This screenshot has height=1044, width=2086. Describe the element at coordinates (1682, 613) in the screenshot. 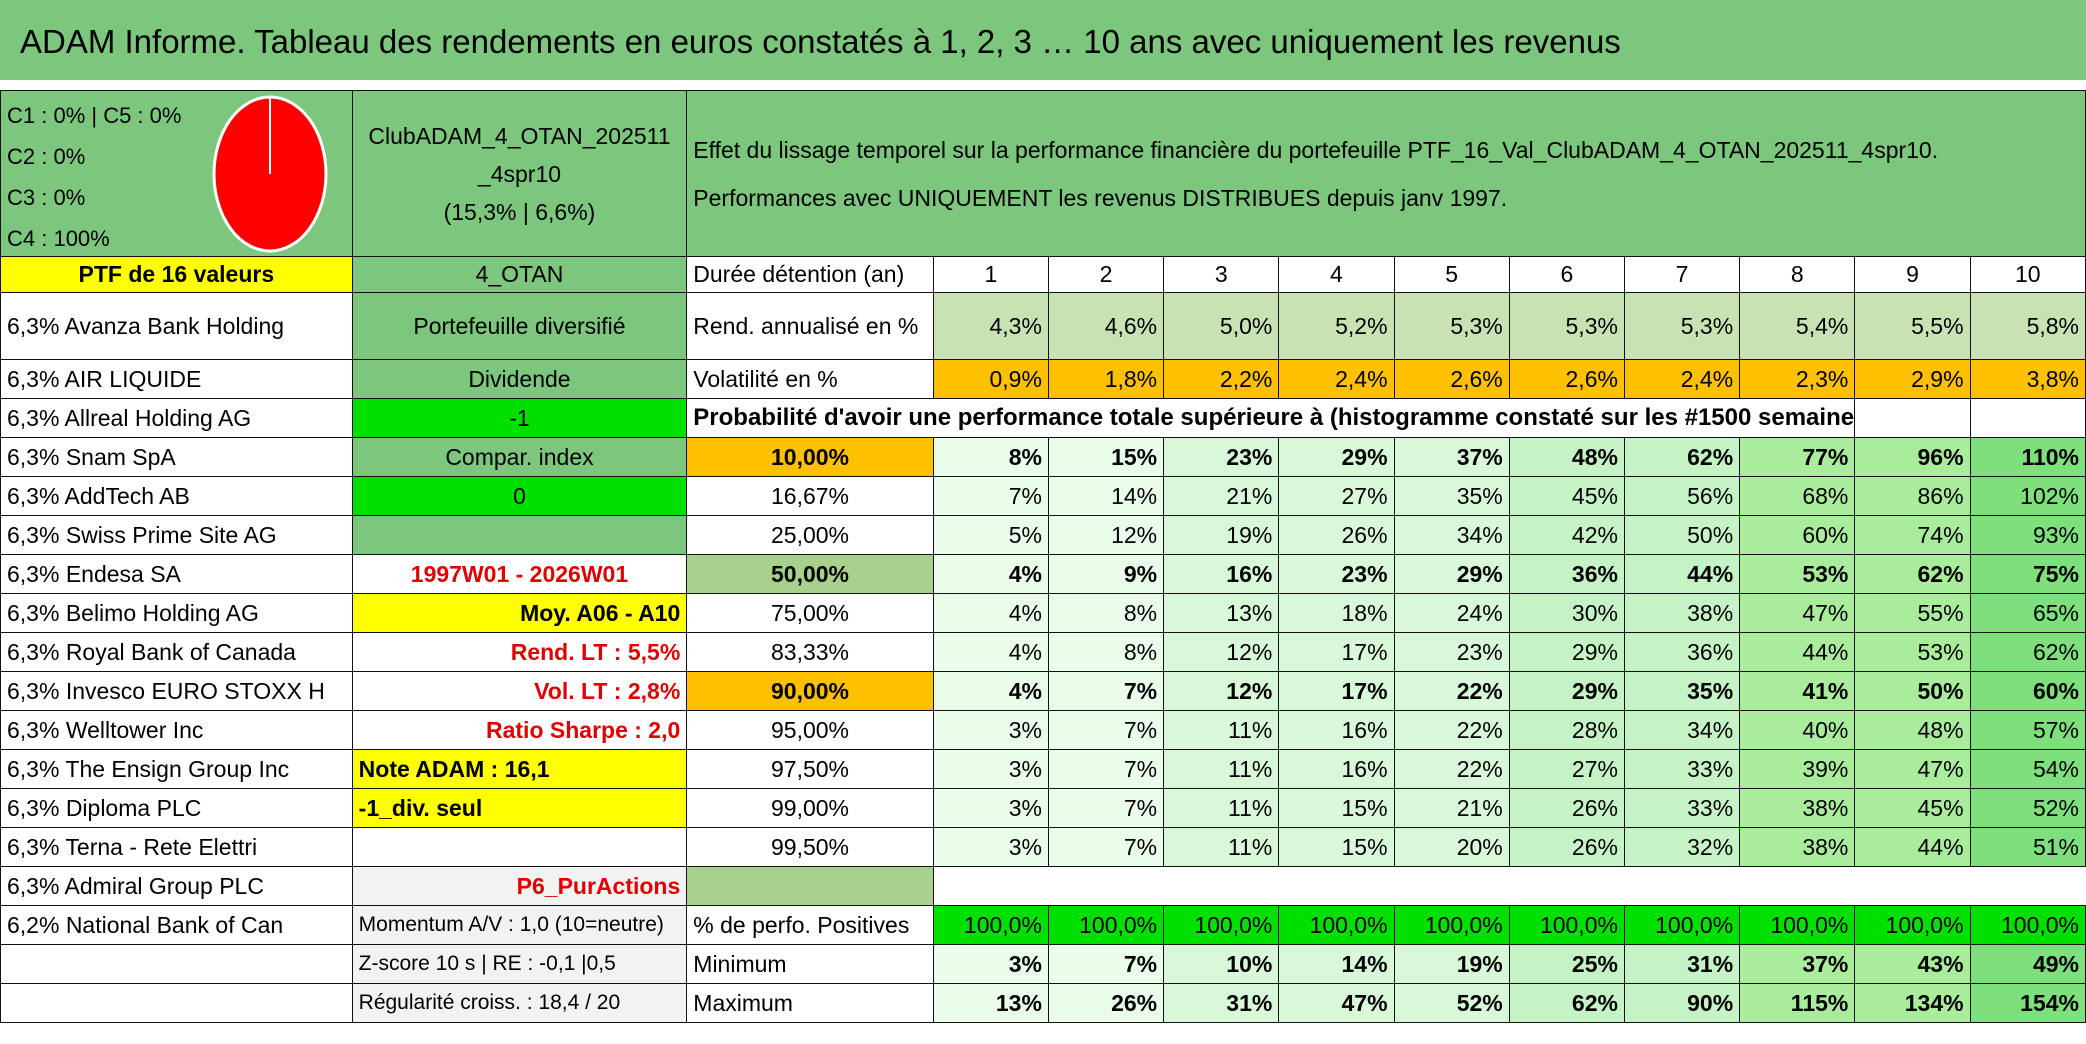

I see `probability-value: 38%` at that location.